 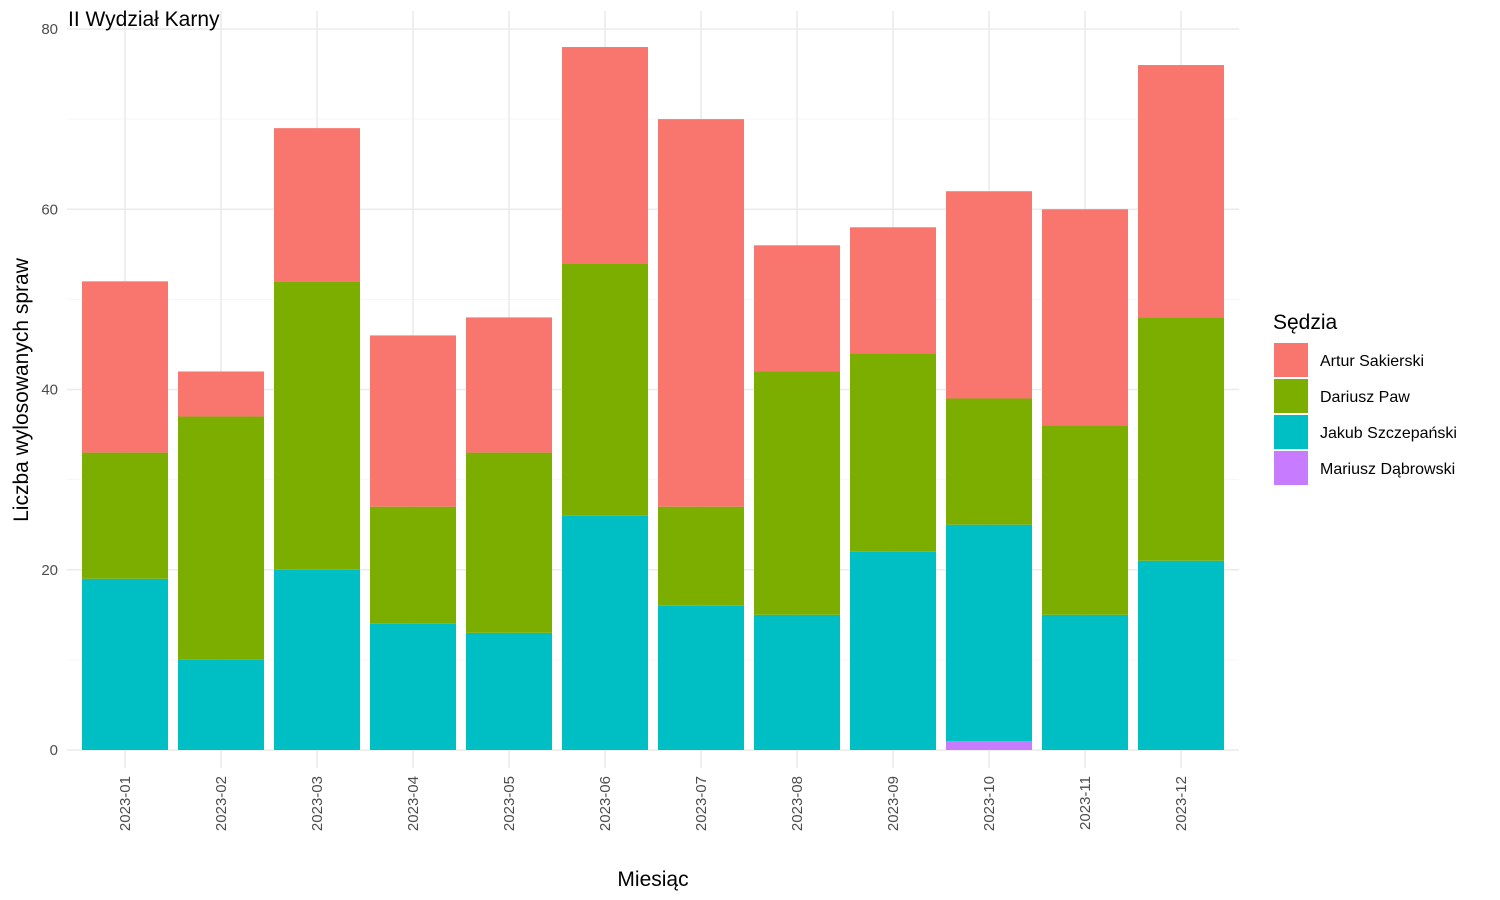 I want to click on legend-label: Dariusz Paw, so click(x=1365, y=397).